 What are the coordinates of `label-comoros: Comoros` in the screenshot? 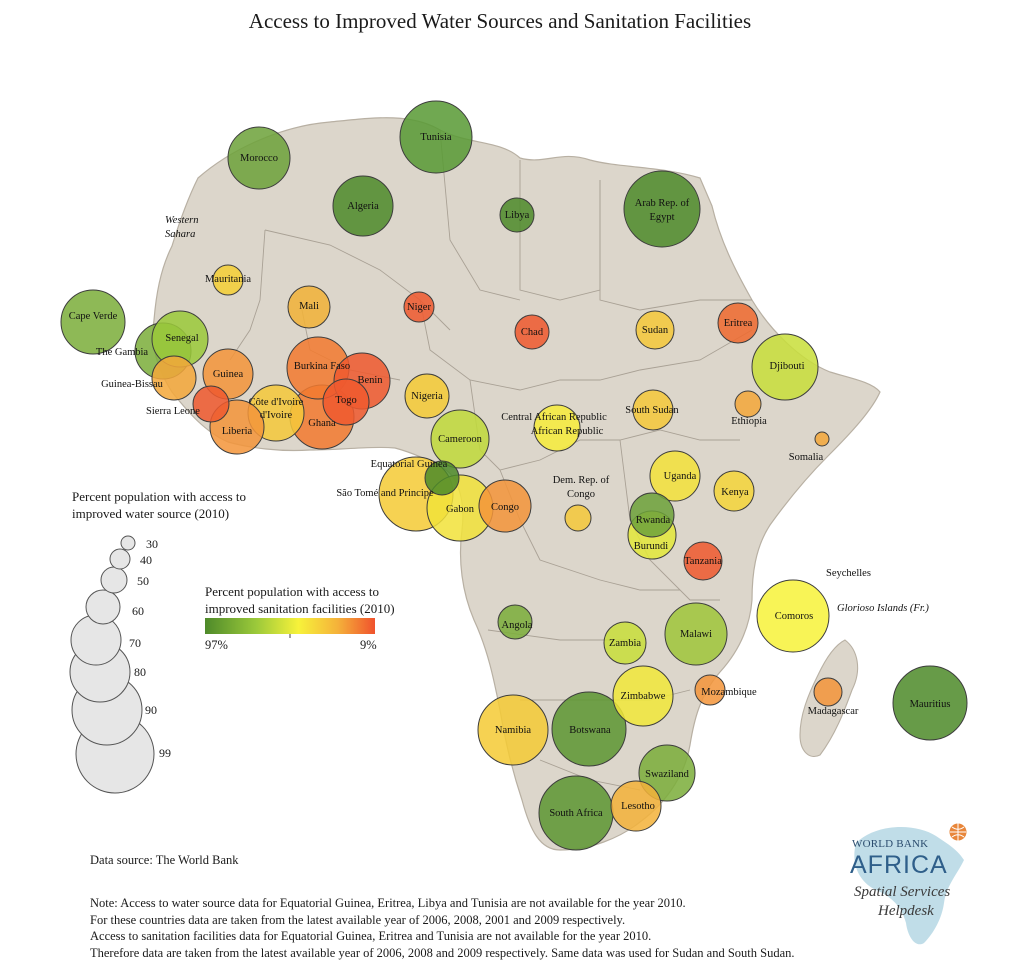 It's located at (794, 616).